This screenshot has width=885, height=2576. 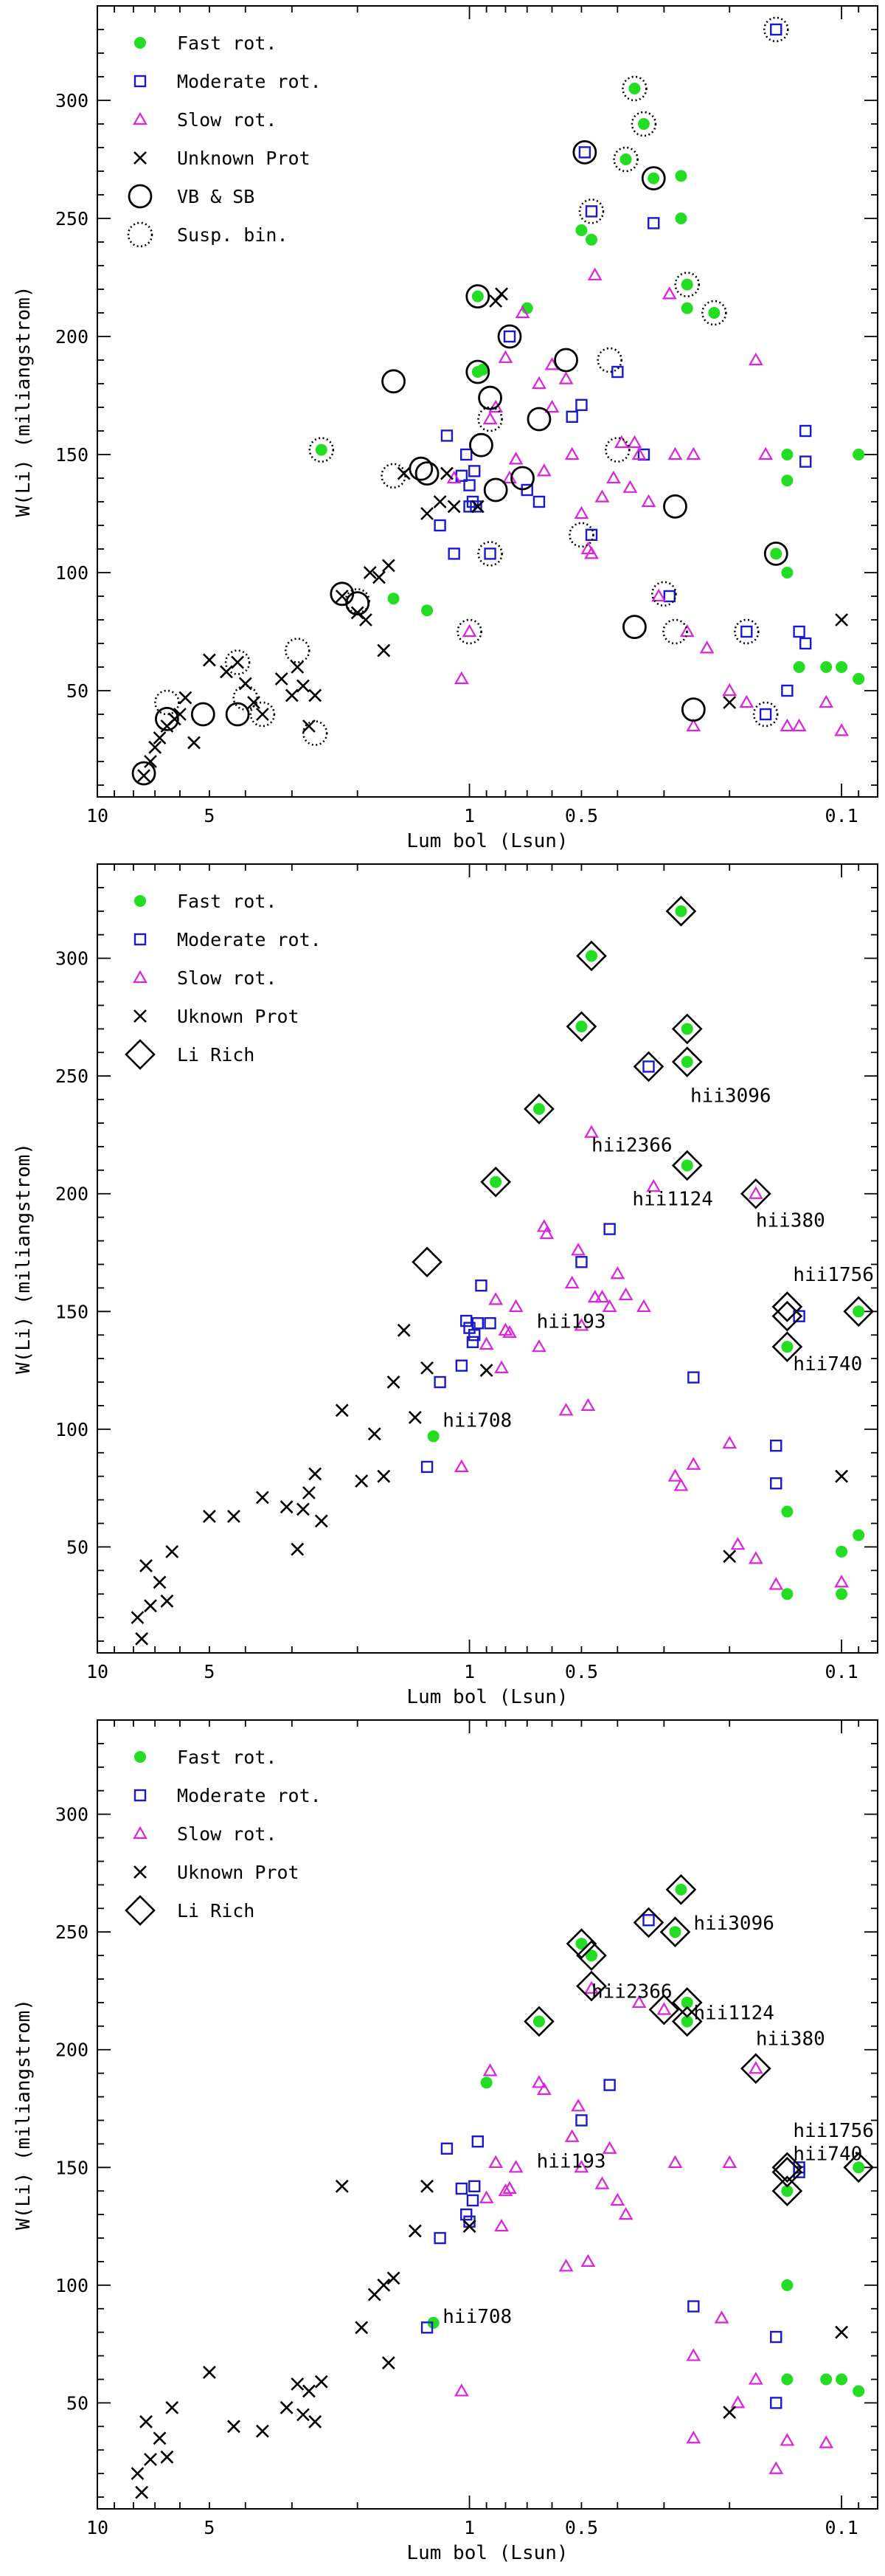 I want to click on y-axis-title: W(Li) (miliangstrom), so click(x=24, y=2114).